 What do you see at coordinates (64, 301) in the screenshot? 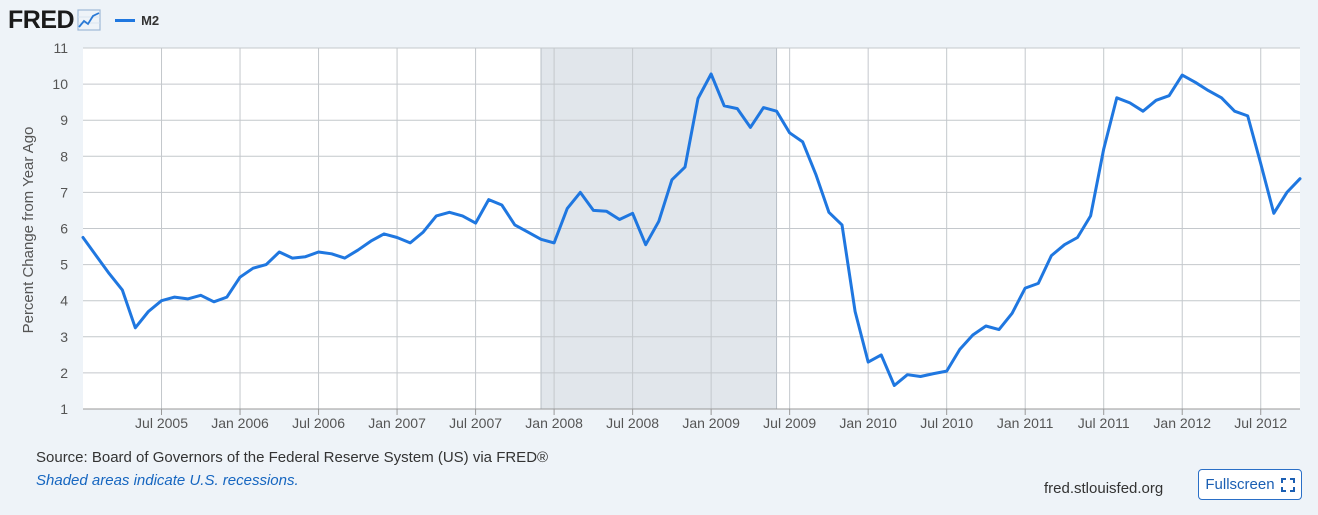
I see `y-tick-label-4: 4` at bounding box center [64, 301].